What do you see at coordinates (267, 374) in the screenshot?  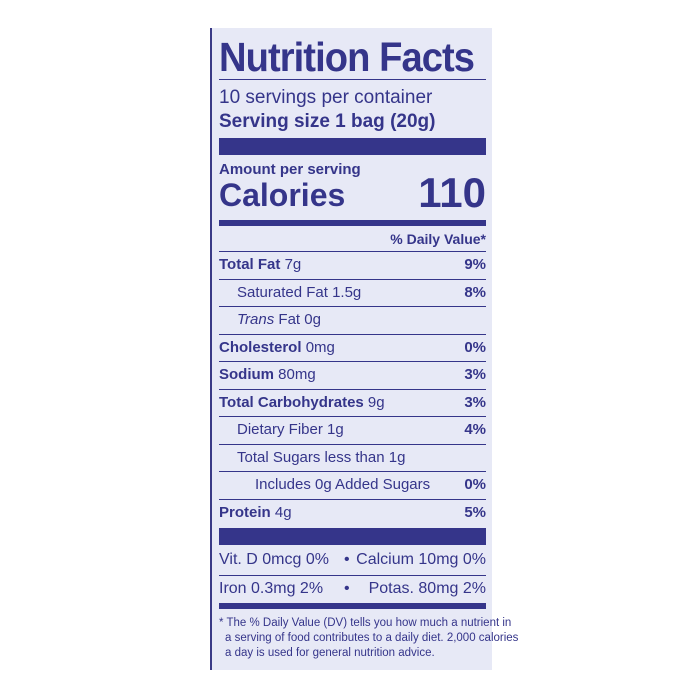 I see `nutrient-name: Sodium 80mg` at bounding box center [267, 374].